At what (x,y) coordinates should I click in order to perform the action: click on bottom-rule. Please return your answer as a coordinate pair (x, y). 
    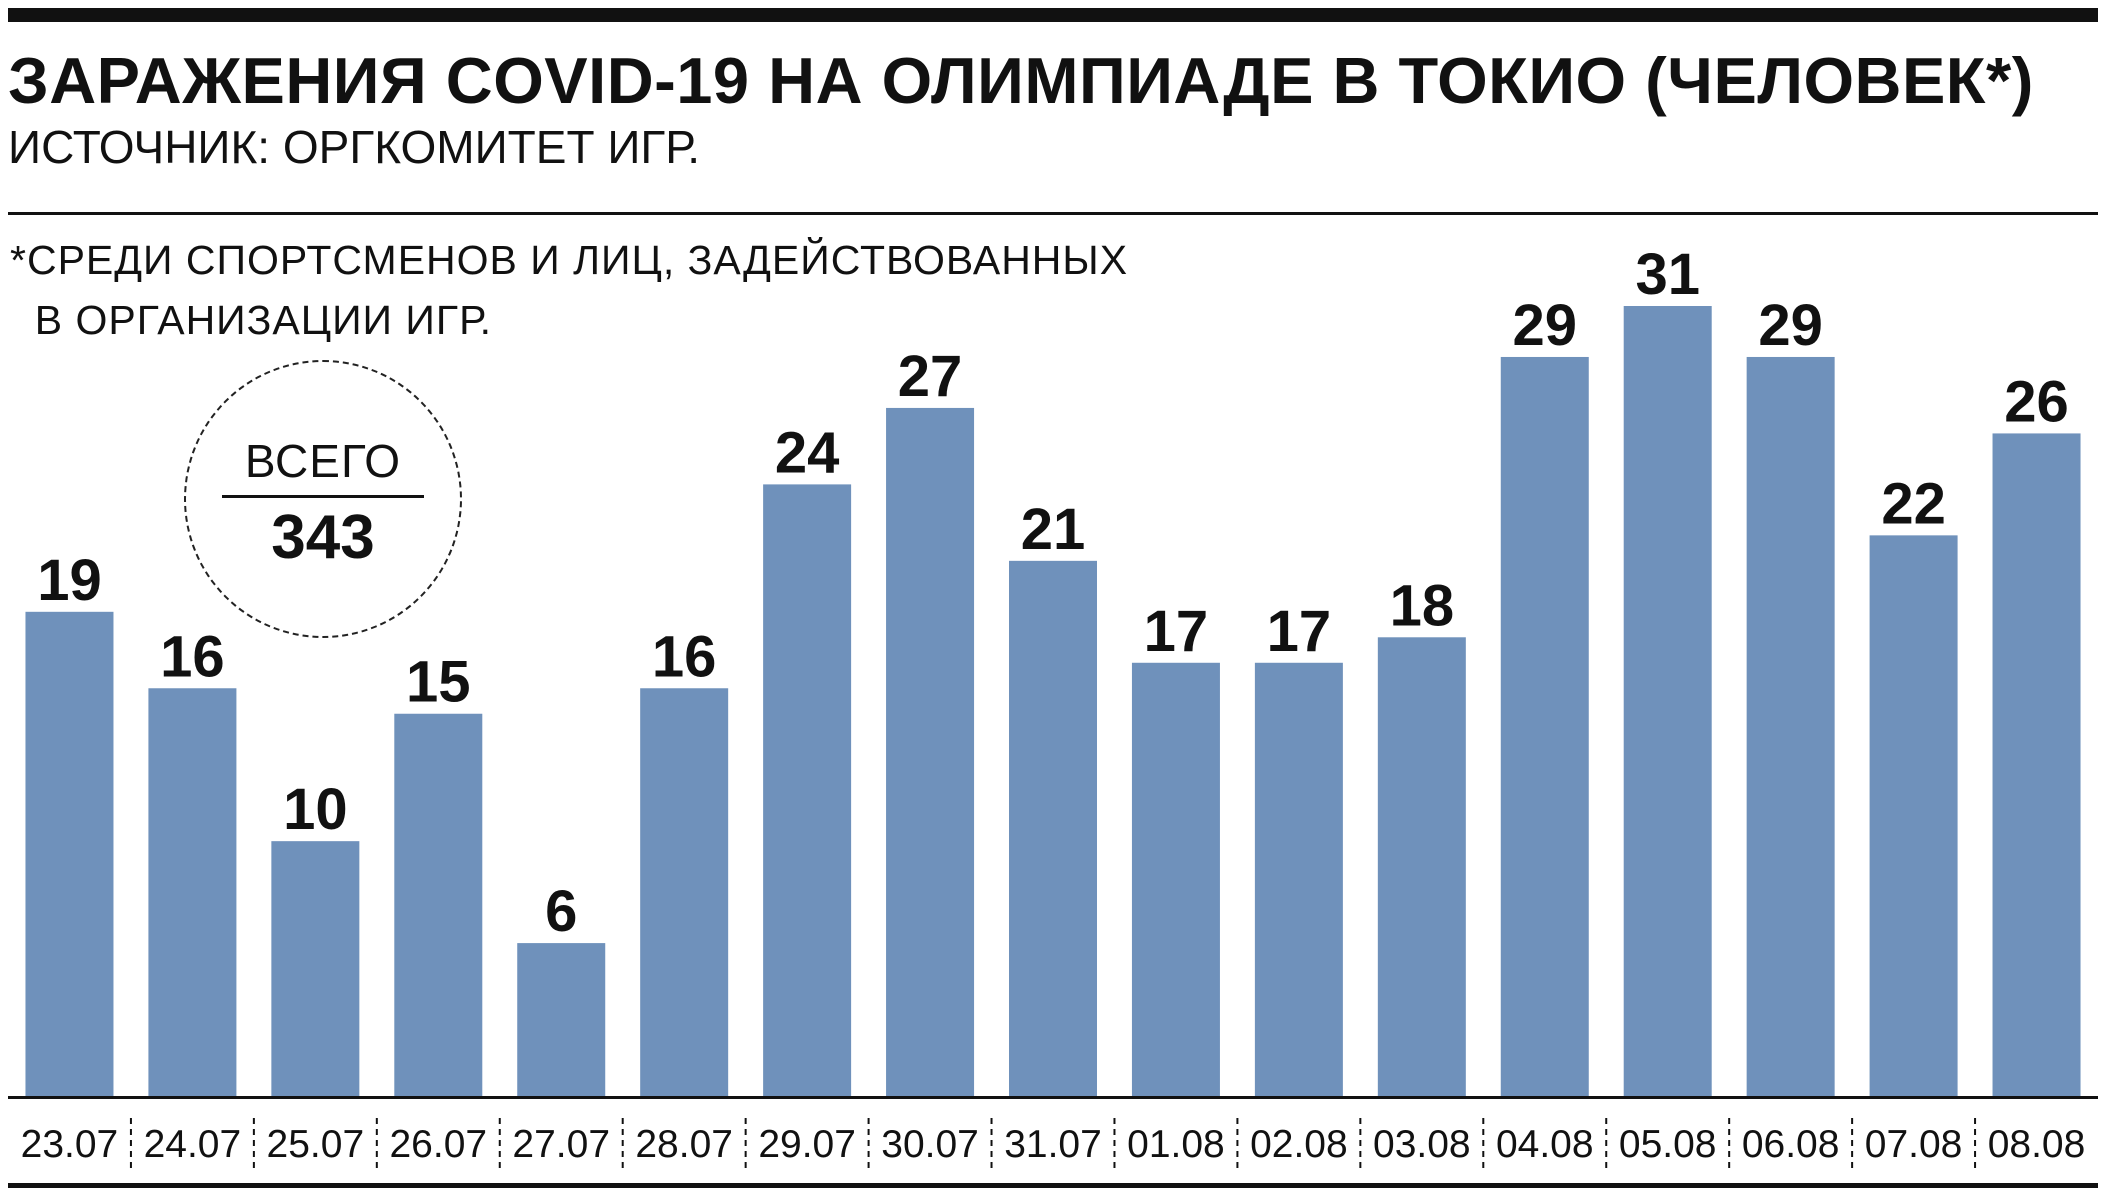
    Looking at the image, I should click on (1053, 1185).